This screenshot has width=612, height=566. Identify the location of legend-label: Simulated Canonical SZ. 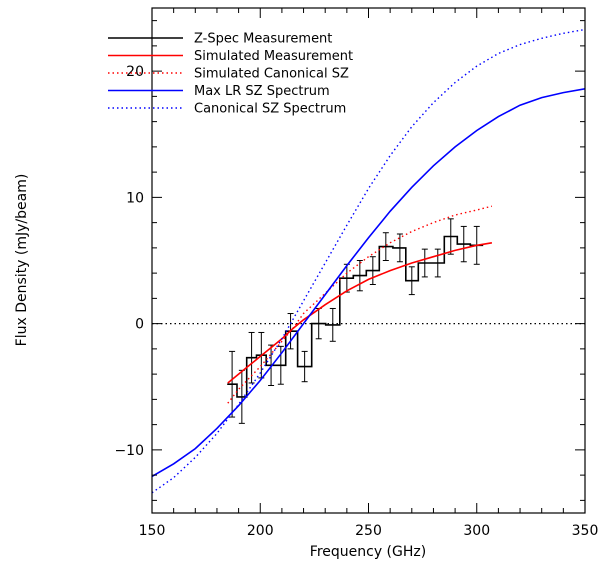
(271, 74).